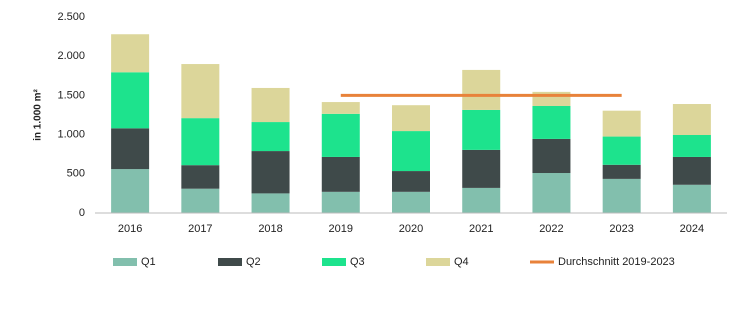 Image resolution: width=752 pixels, height=325 pixels. I want to click on legend-label: Q2, so click(253, 262).